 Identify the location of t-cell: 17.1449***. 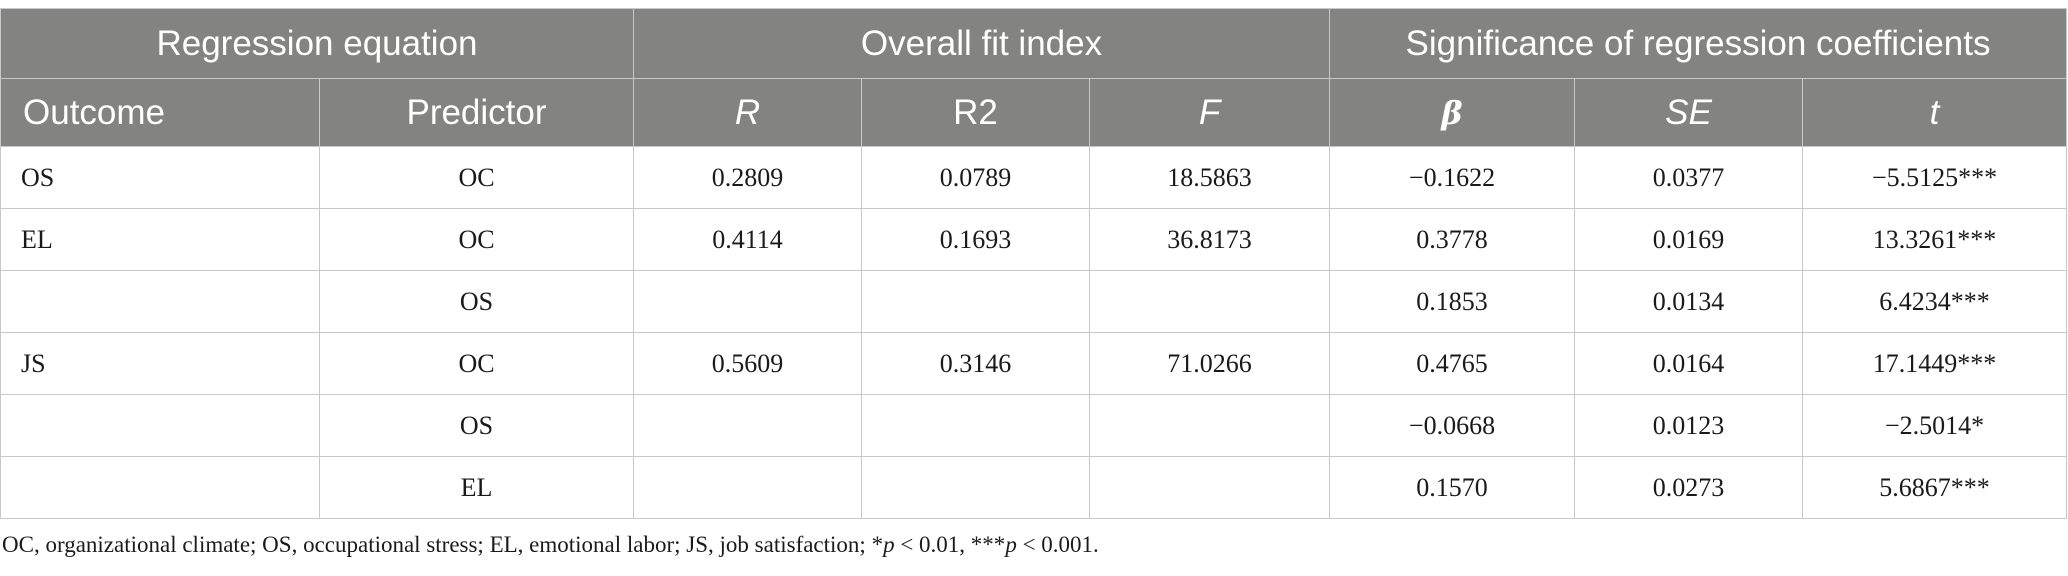
(1935, 363).